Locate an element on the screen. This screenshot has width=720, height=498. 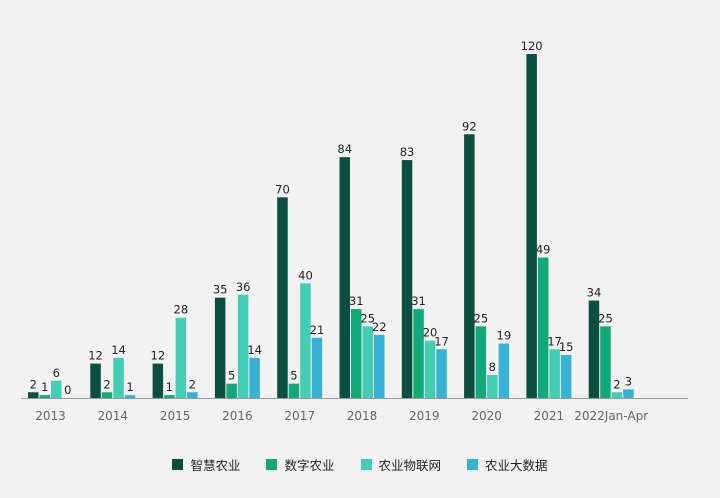
x-tick-label: 2015 is located at coordinates (175, 416).